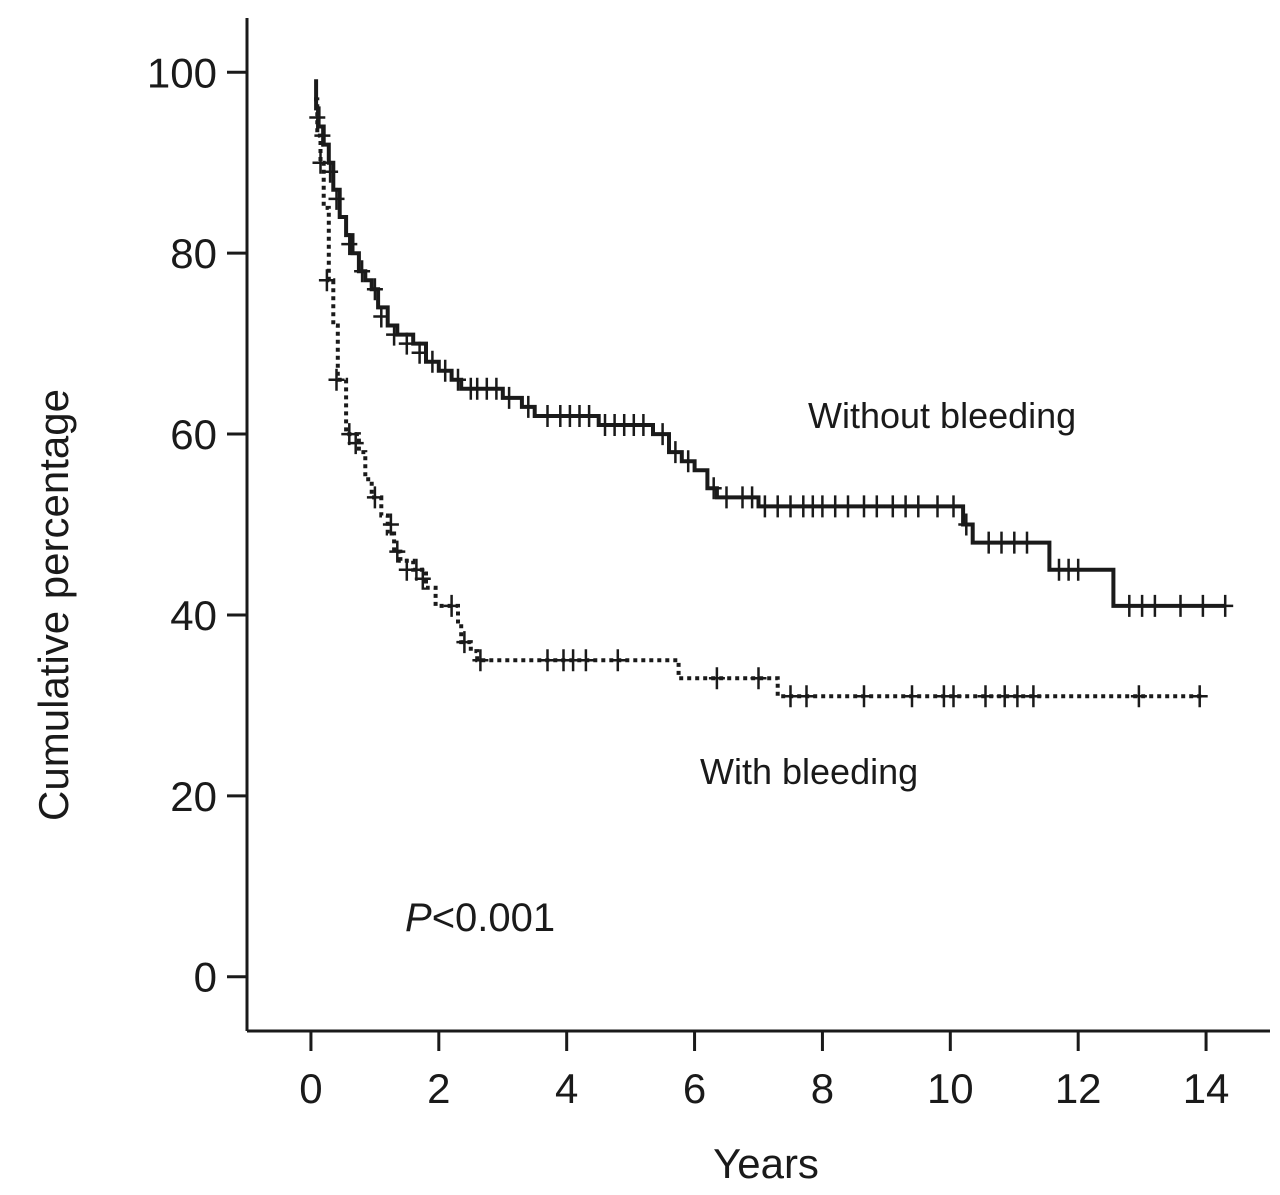 This screenshot has width=1280, height=1195. Describe the element at coordinates (766, 1163) in the screenshot. I see `x-axis-label: Years` at that location.